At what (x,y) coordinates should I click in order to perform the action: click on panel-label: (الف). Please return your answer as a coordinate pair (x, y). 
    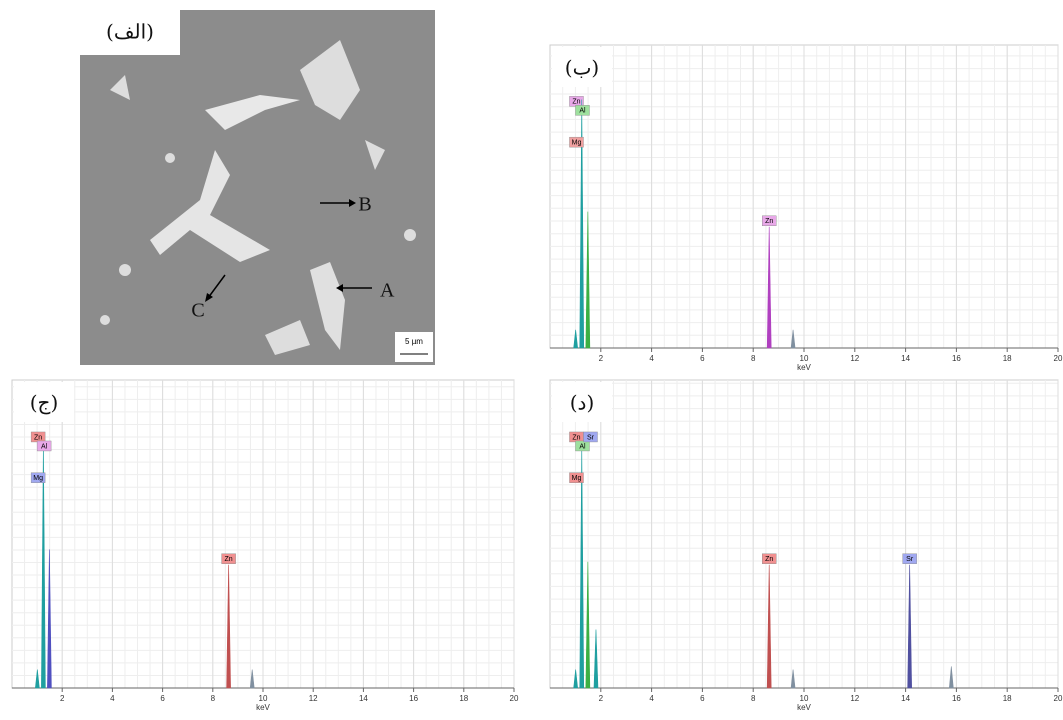
    Looking at the image, I should click on (130, 32).